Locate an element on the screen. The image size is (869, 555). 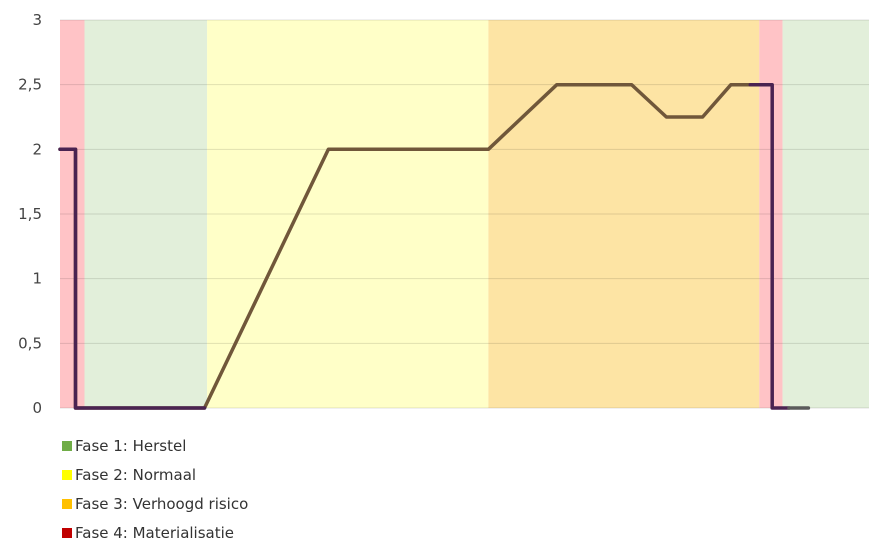
y-tick-label: 1,5 is located at coordinates (30, 214).